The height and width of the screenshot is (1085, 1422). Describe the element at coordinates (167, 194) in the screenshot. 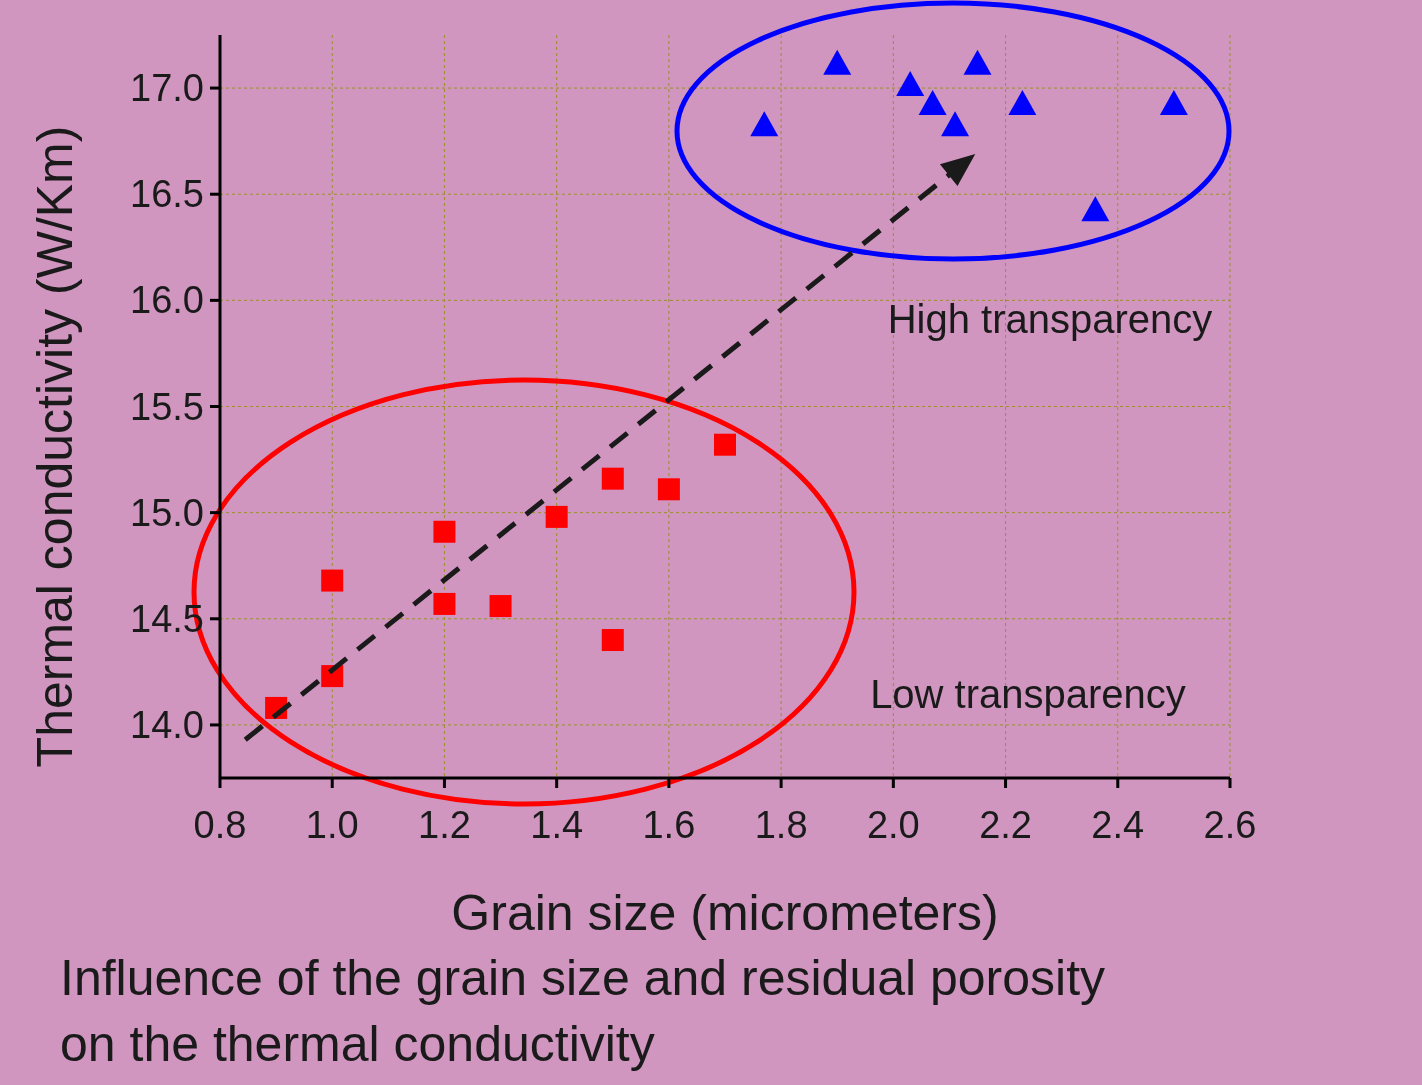

I see `y-tick-label: 16.5` at that location.